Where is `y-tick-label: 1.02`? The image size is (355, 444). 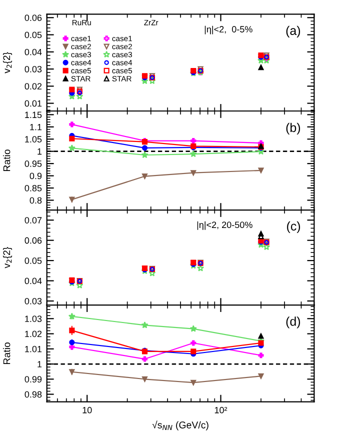
y-tick-label: 1.02 is located at coordinates (33, 334).